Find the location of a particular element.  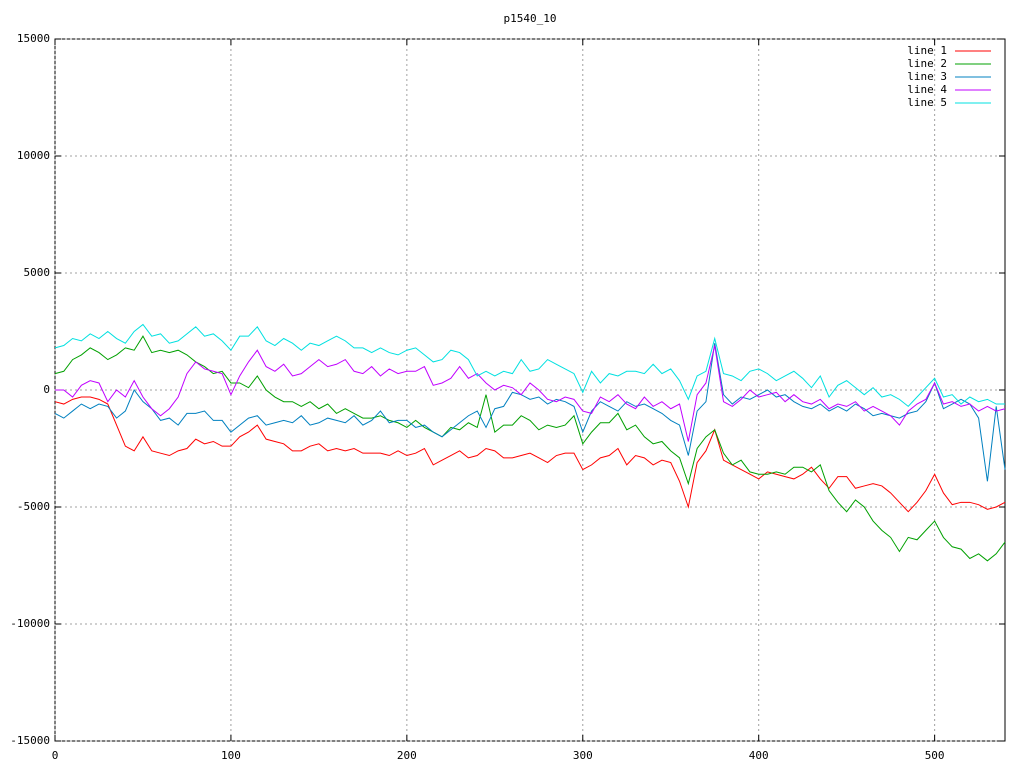

y-tick-label: -10000 is located at coordinates (30, 623).